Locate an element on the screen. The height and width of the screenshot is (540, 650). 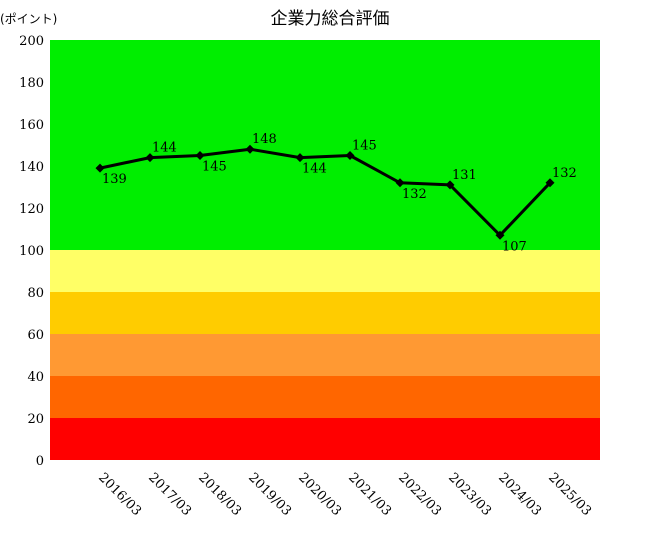
x-tick-label: 2016/03 is located at coordinates (119, 494).